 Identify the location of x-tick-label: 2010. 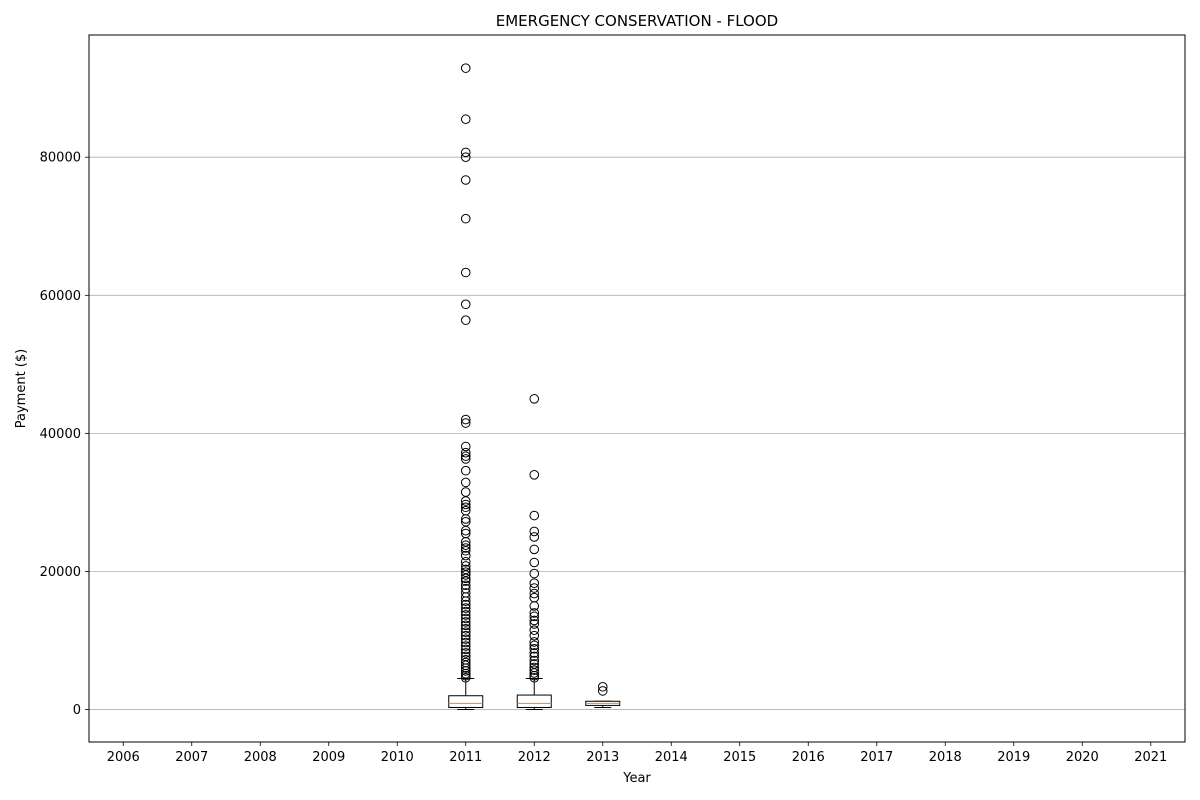
(397, 757).